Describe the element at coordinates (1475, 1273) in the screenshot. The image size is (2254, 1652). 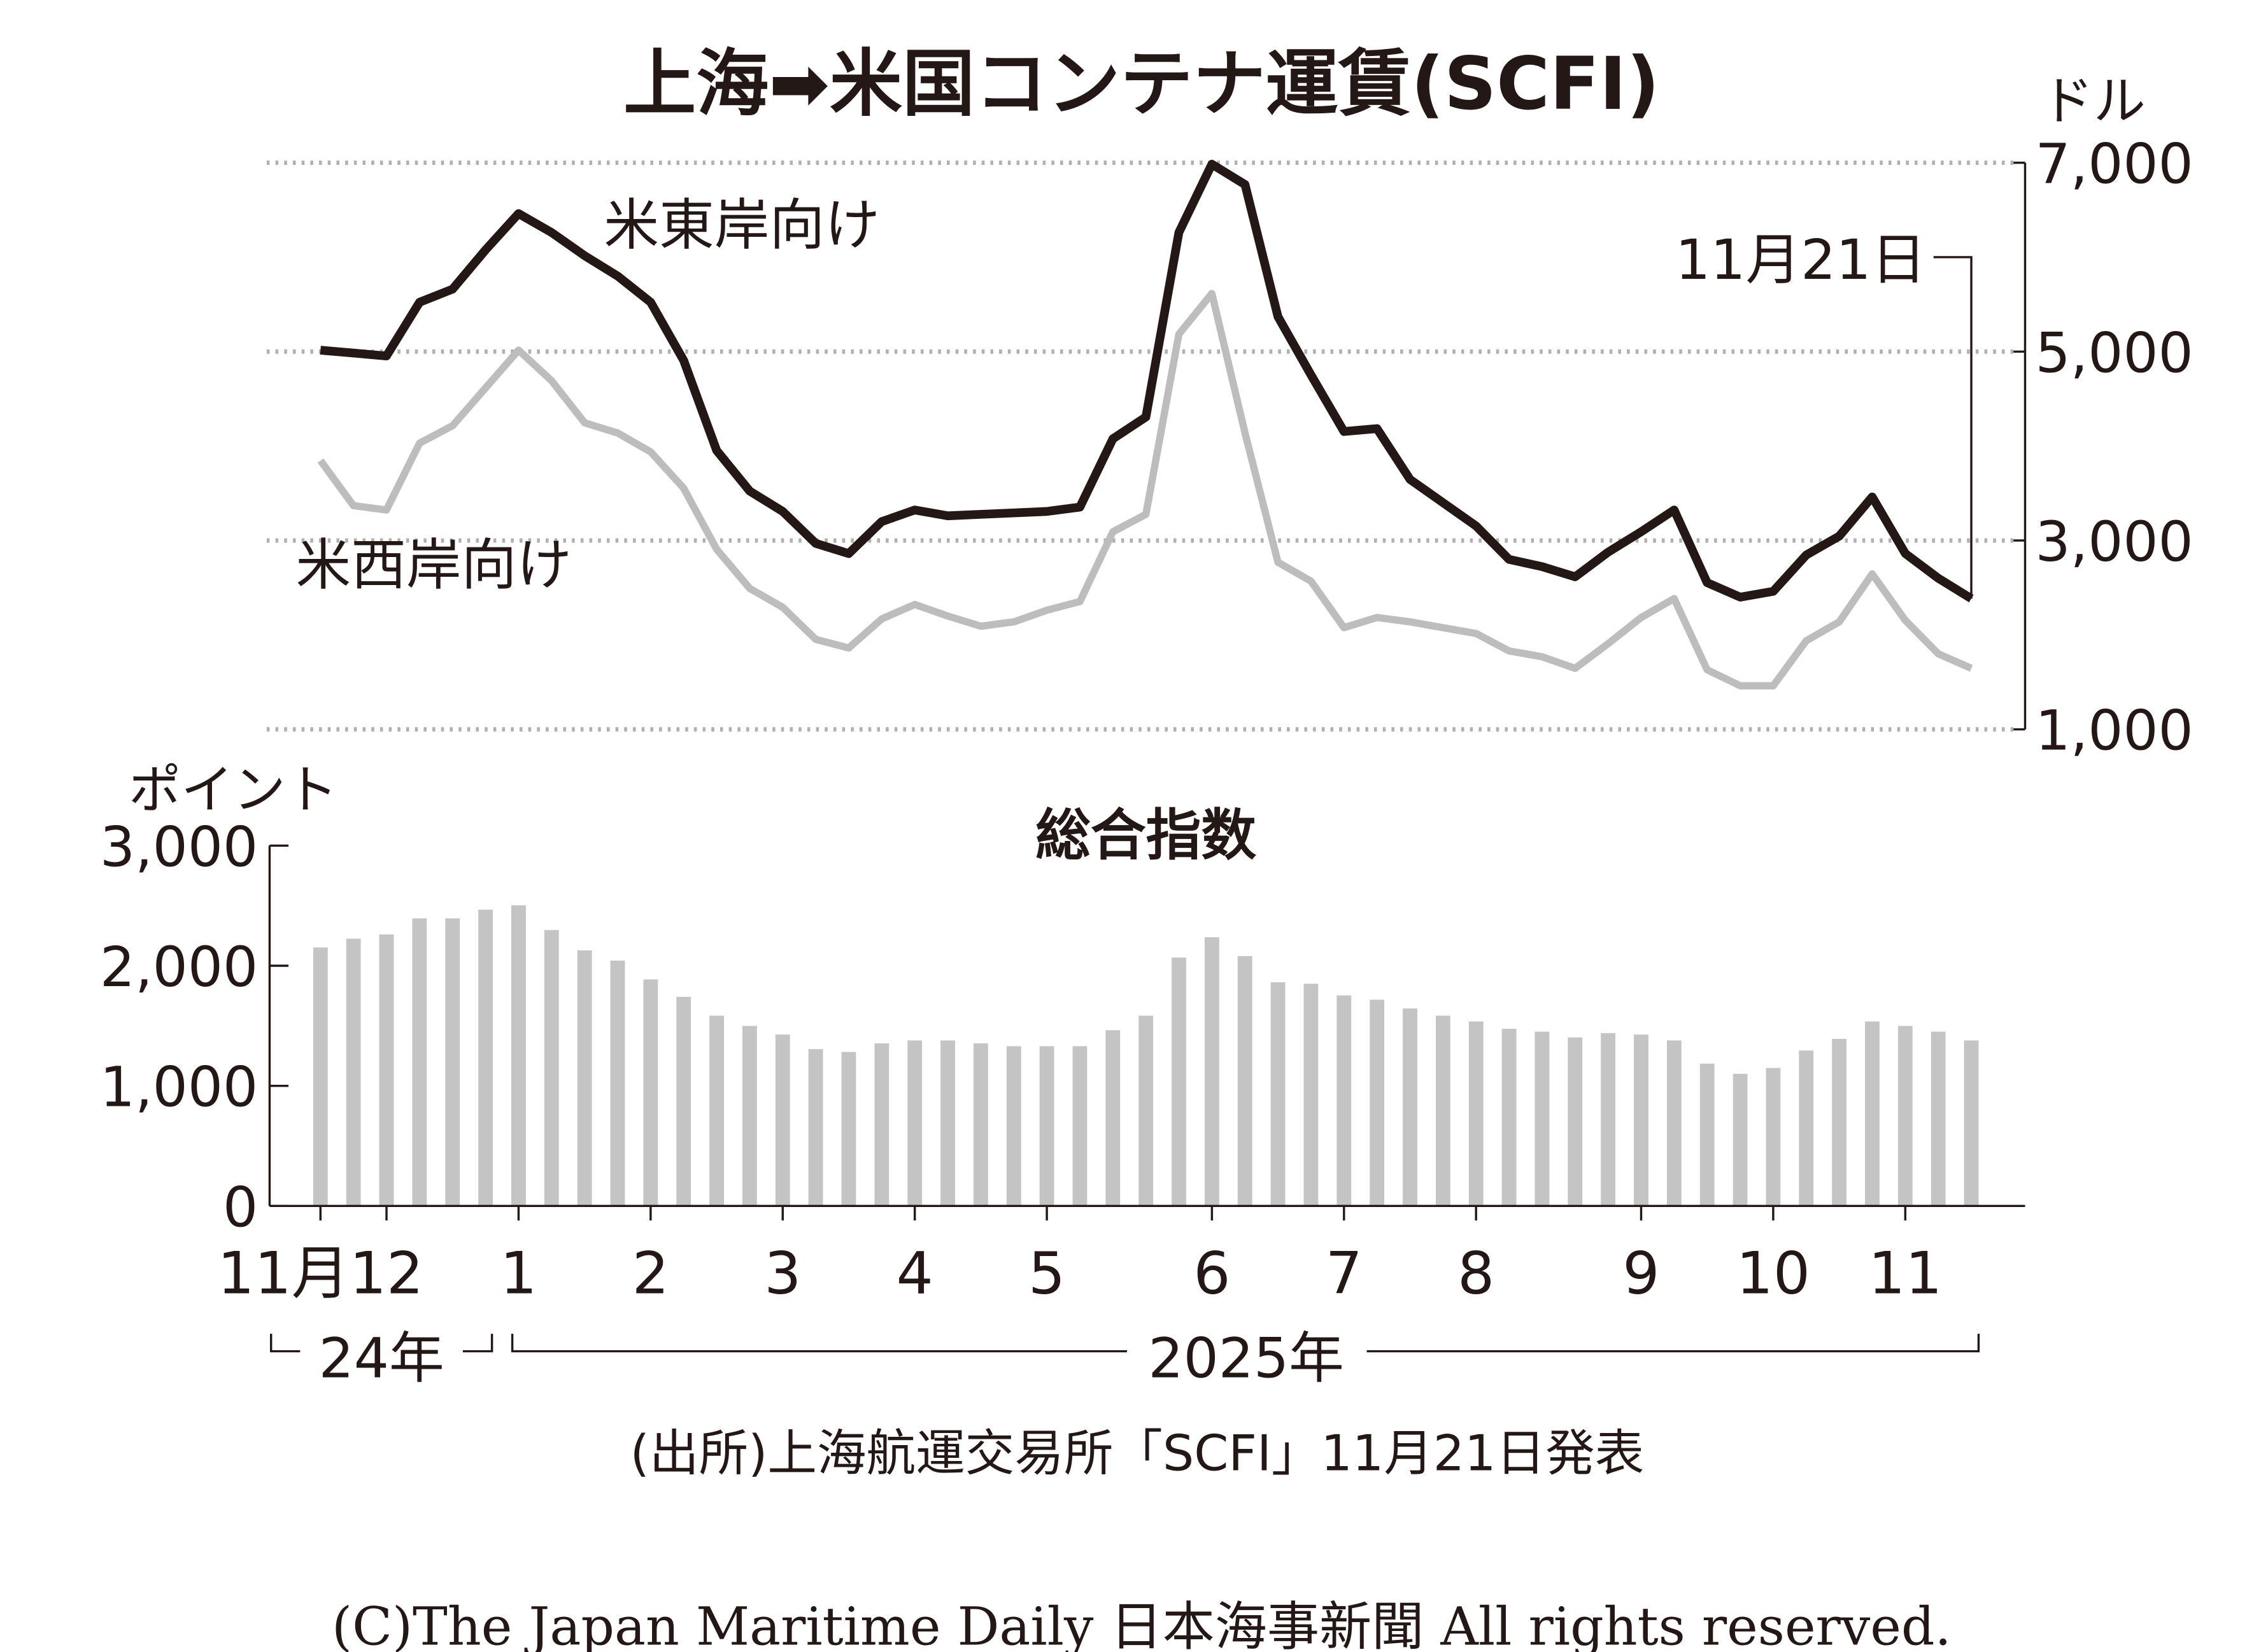
I see `x-tick-label: 8` at that location.